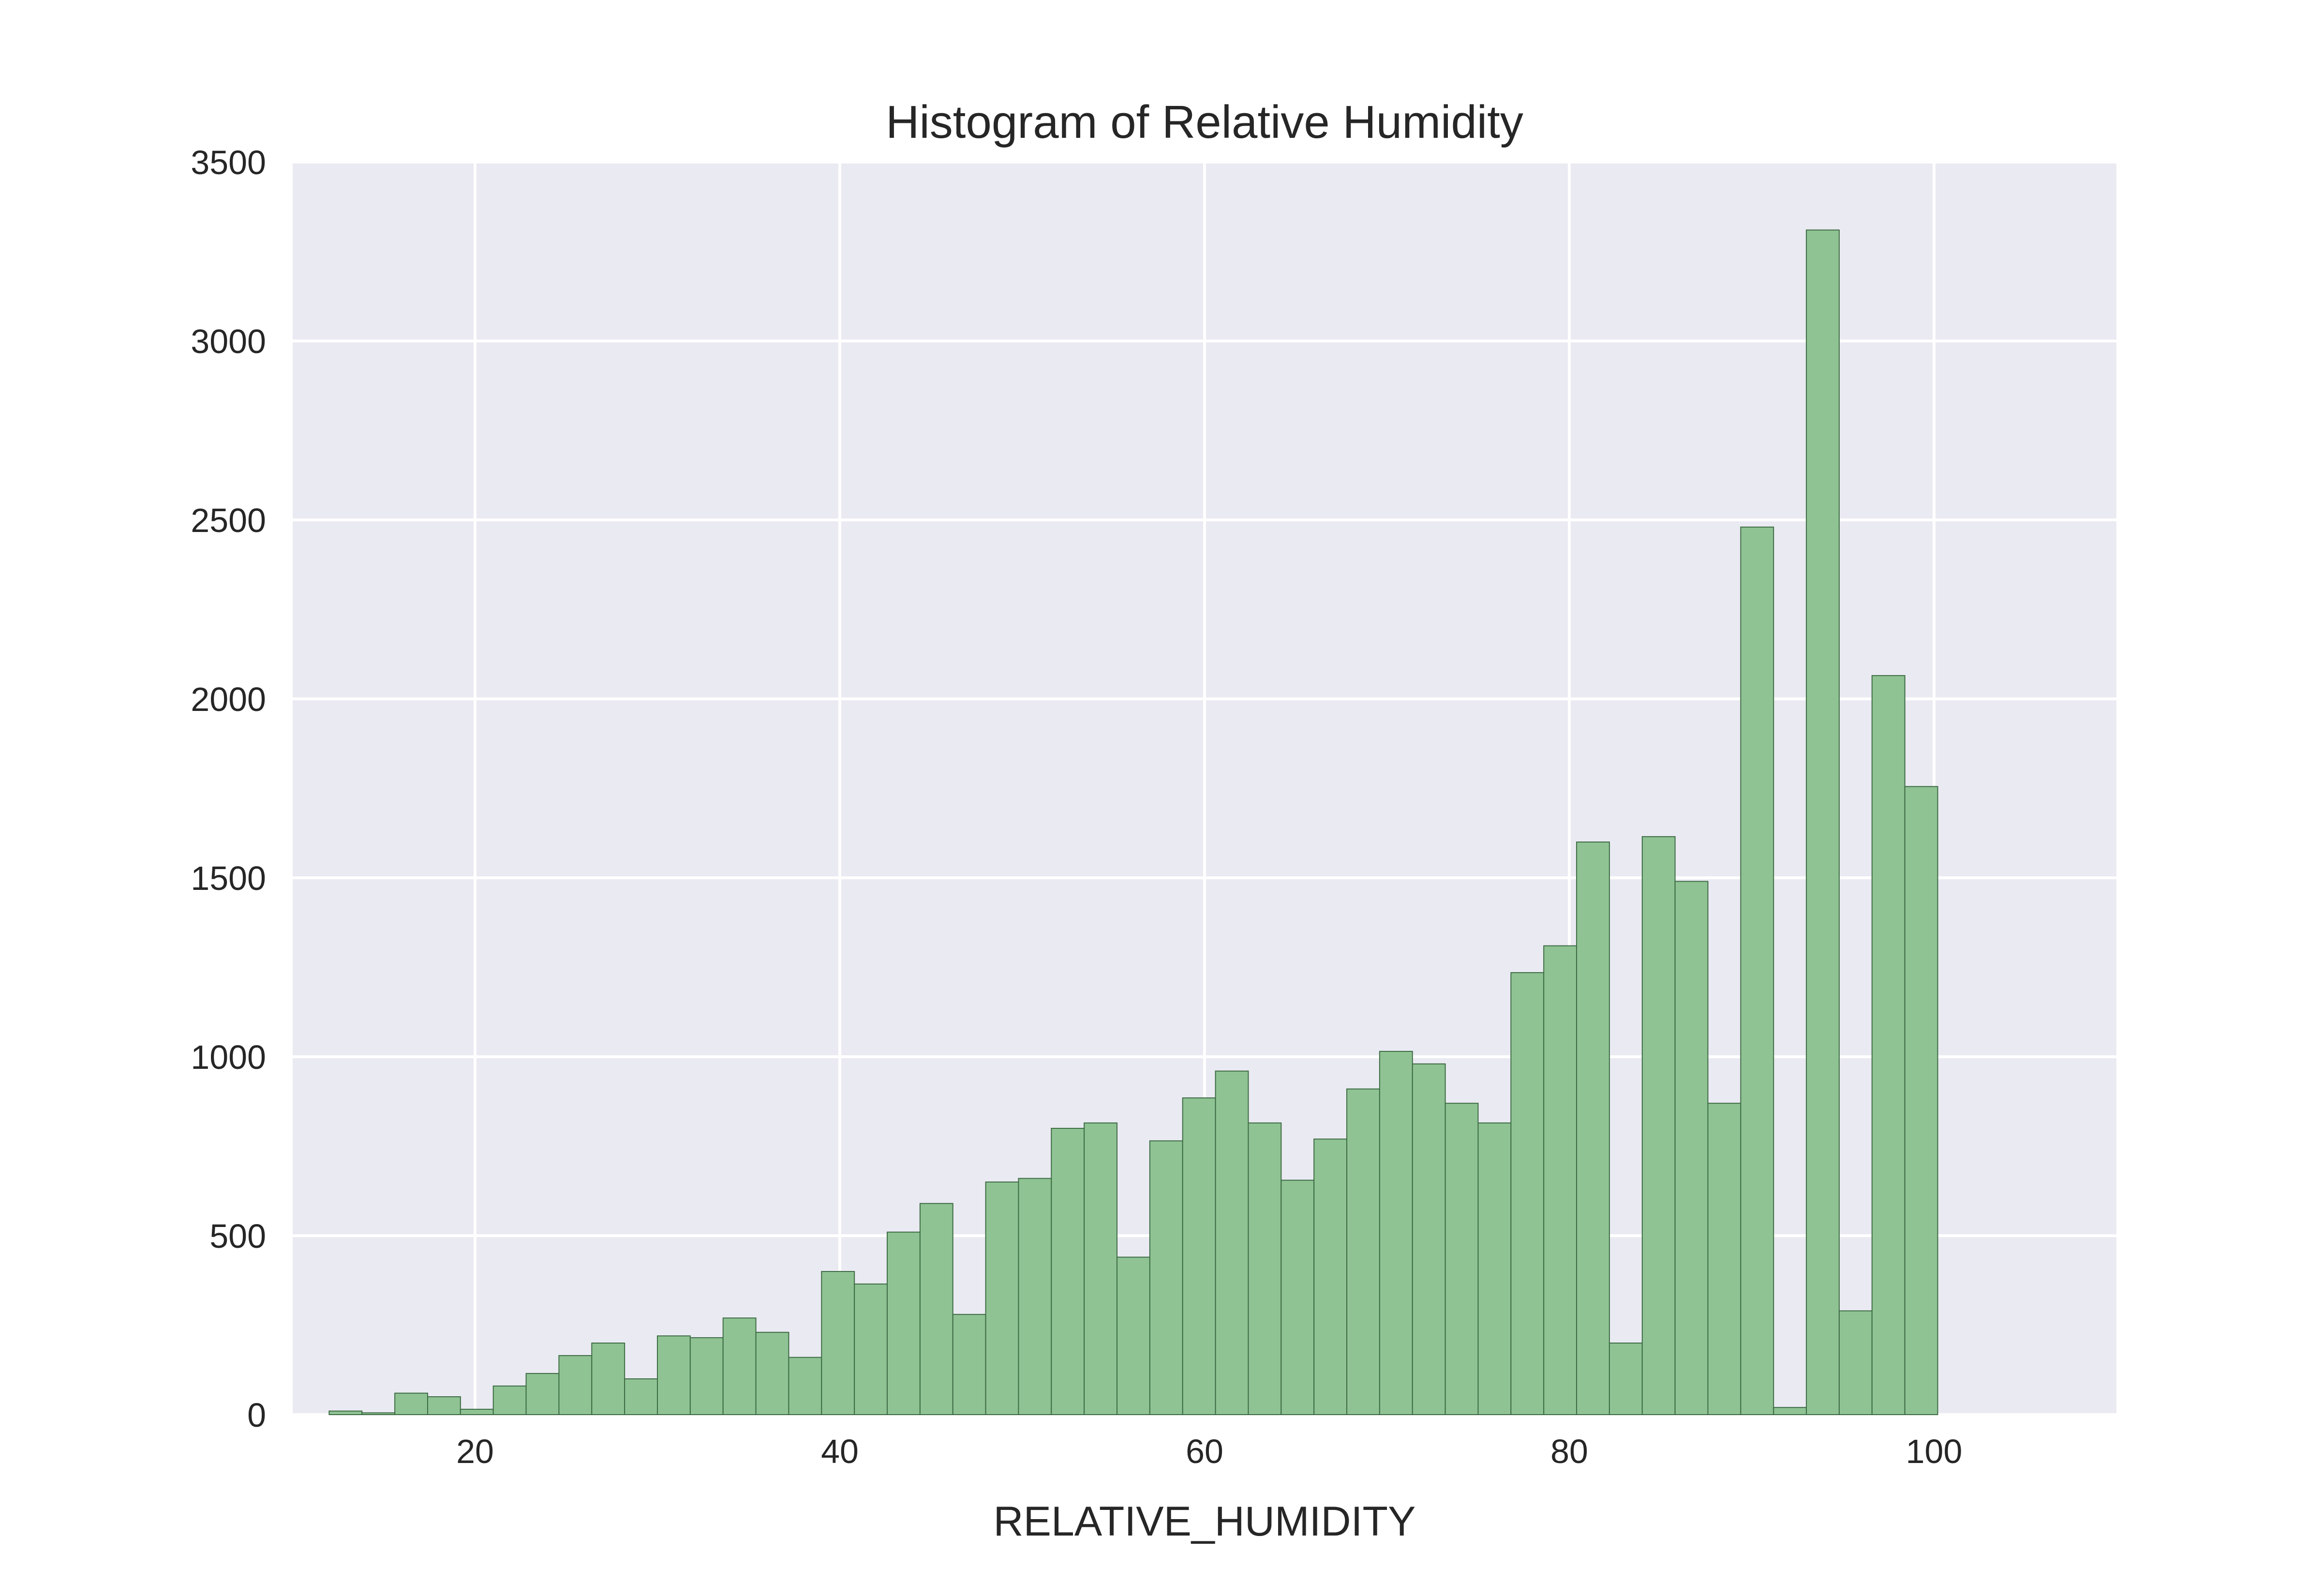  I want to click on y-tick-label: 3000, so click(228, 341).